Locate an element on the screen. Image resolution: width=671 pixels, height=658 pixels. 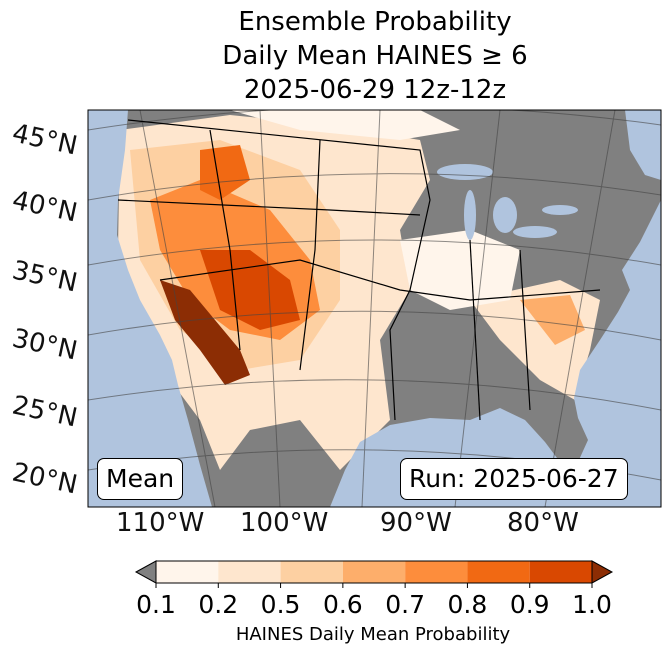
colorbar-tick-label: 0.6 is located at coordinates (342, 604).